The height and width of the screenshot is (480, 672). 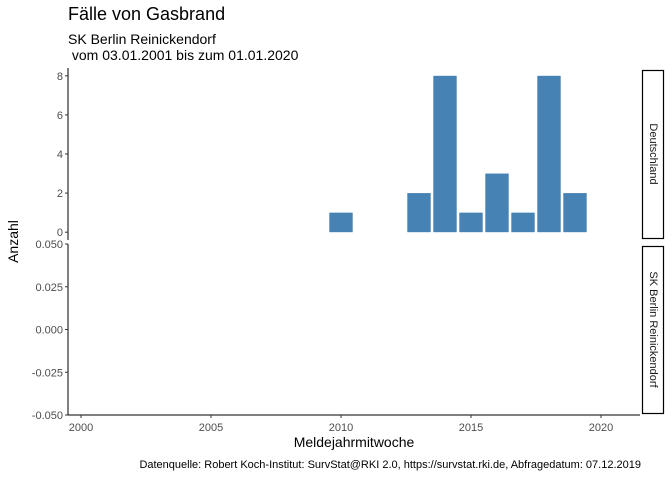 I want to click on bar-2018, so click(x=549, y=154).